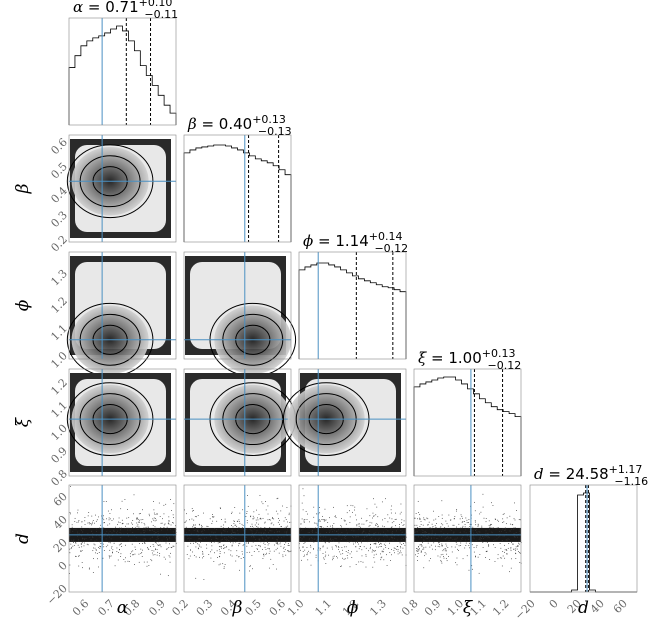  I want to click on x-tick-3-0: 0.8, so click(410, 608).